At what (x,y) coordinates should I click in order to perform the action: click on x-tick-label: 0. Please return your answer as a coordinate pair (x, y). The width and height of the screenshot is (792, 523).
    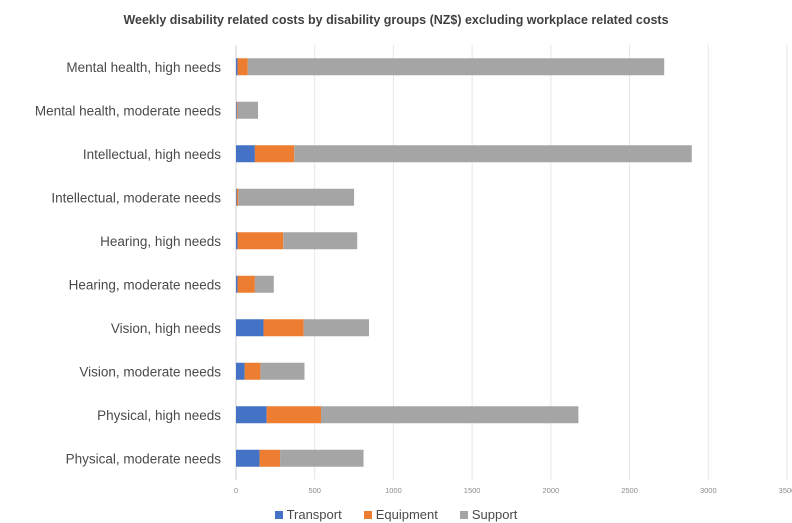
    Looking at the image, I should click on (236, 490).